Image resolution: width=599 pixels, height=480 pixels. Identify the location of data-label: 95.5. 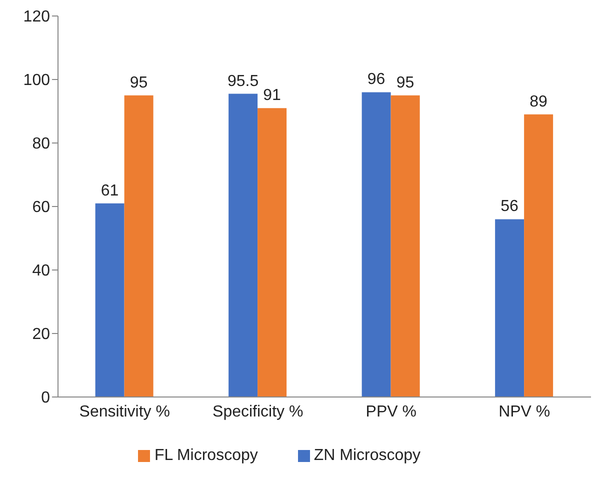
(243, 81).